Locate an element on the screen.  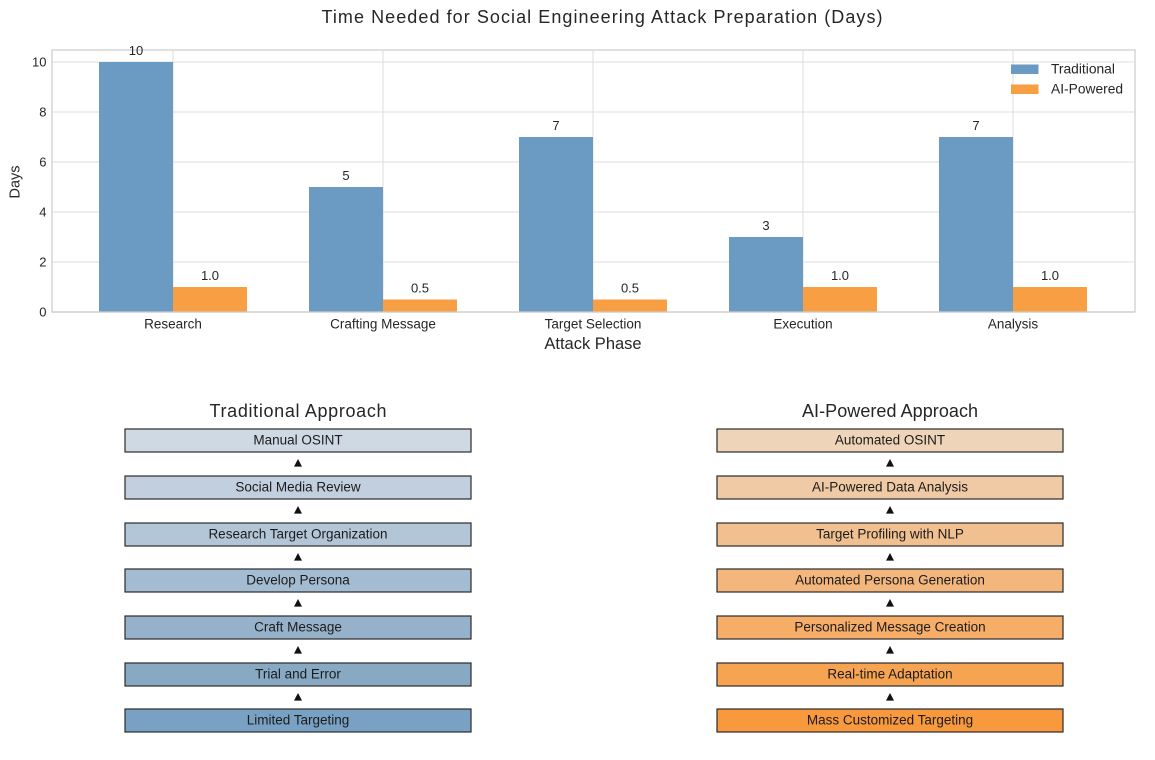
svg-text: 5 is located at coordinates (345, 175).